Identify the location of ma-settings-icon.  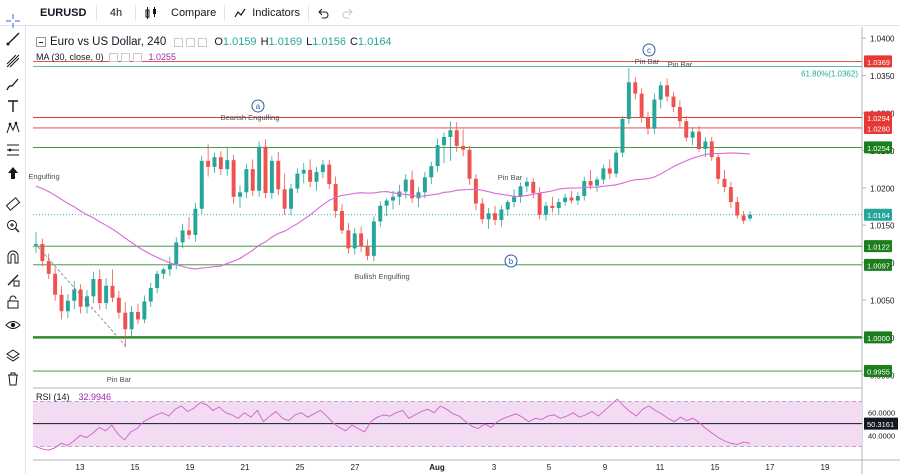
(125, 57).